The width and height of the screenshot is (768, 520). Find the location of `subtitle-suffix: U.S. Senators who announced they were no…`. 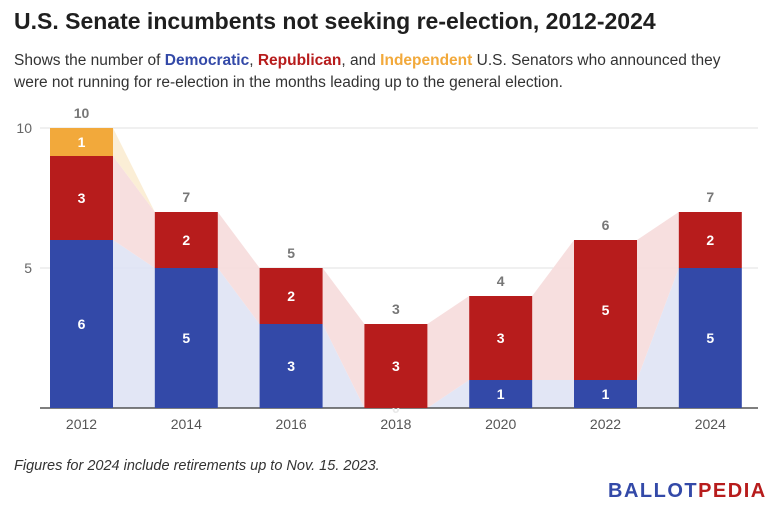

subtitle-suffix: U.S. Senators who announced they were no… is located at coordinates (367, 71).